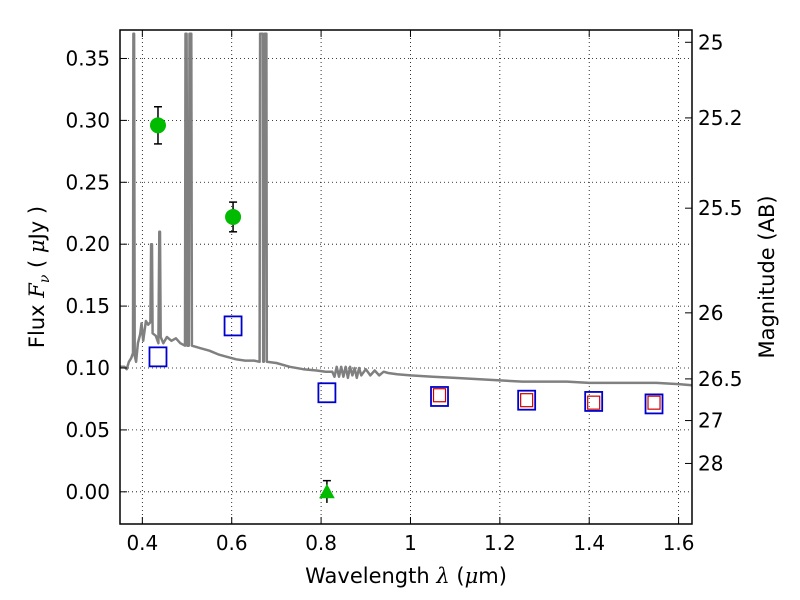  Describe the element at coordinates (710, 42) in the screenshot. I see `magnitude-tick-label: 25` at that location.